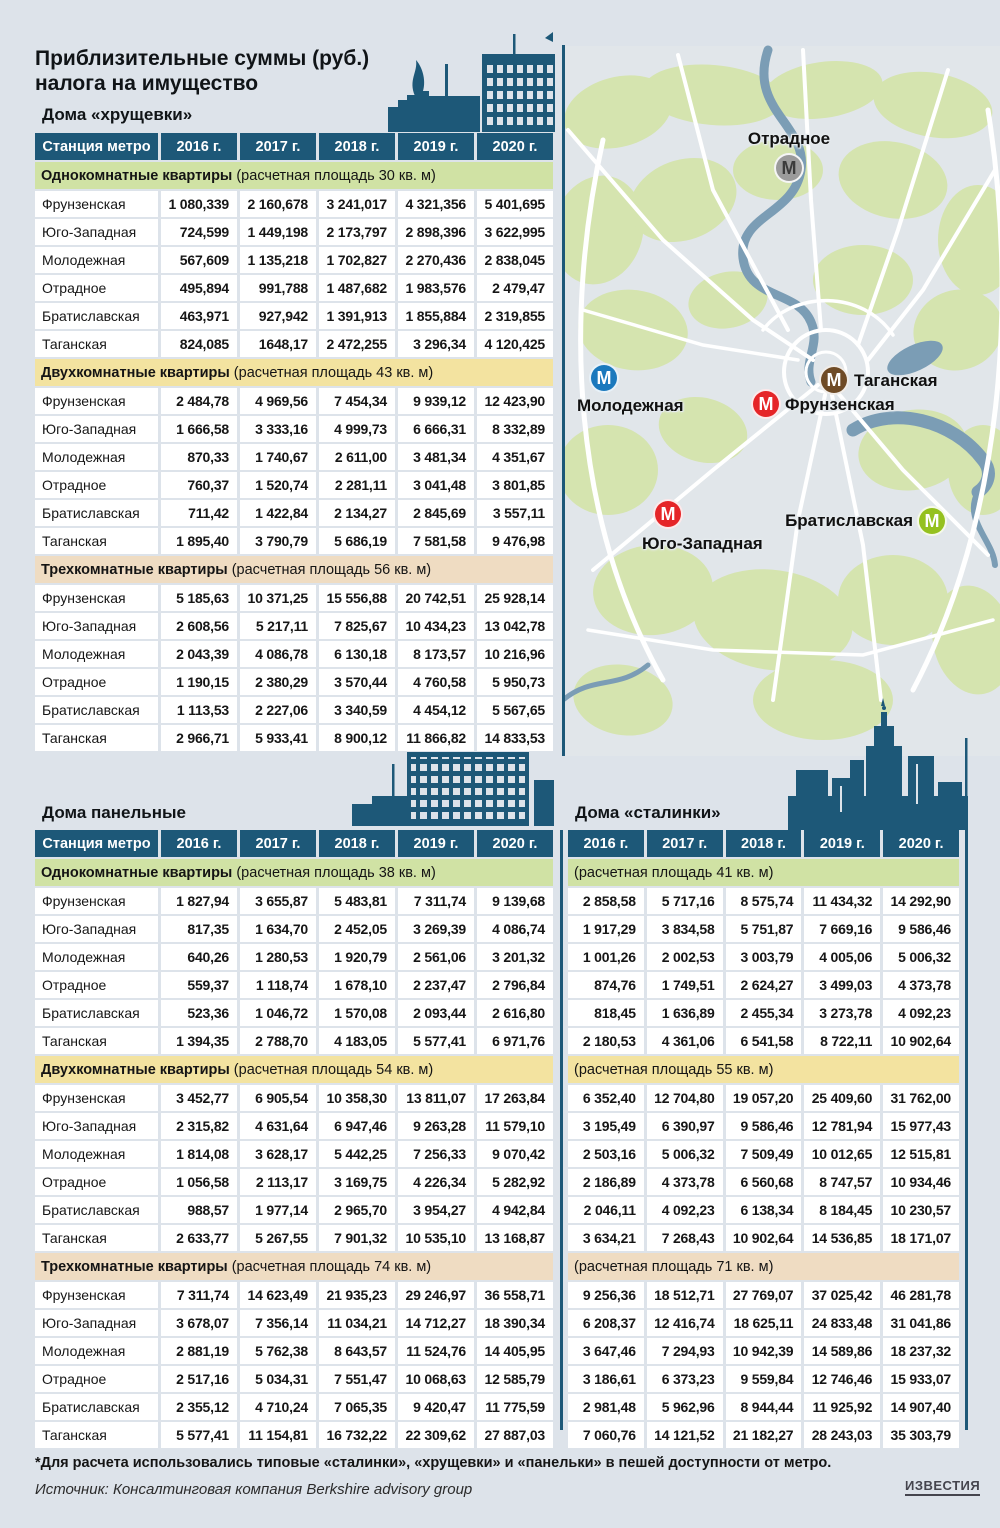 The height and width of the screenshot is (1528, 1000). Describe the element at coordinates (763, 901) in the screenshot. I see `value-cell: 8 575,74` at that location.